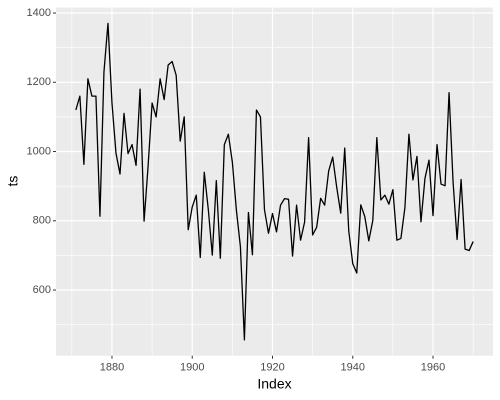  What do you see at coordinates (42, 290) in the screenshot?
I see `y-tick-label: 600` at bounding box center [42, 290].